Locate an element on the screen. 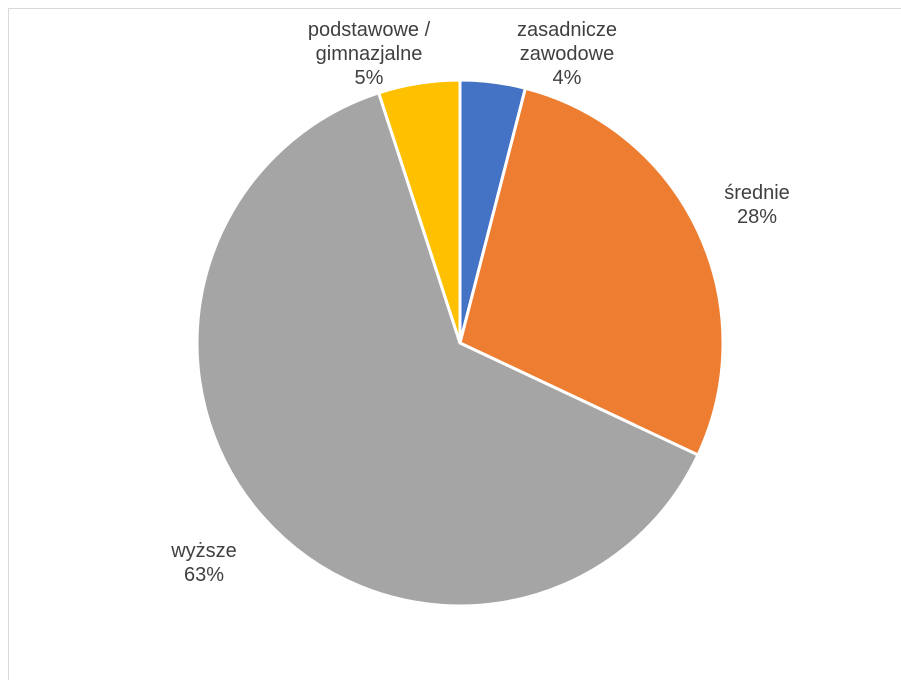 Image resolution: width=901 pixels, height=680 pixels. slice-category-label: wyższe is located at coordinates (203, 551).